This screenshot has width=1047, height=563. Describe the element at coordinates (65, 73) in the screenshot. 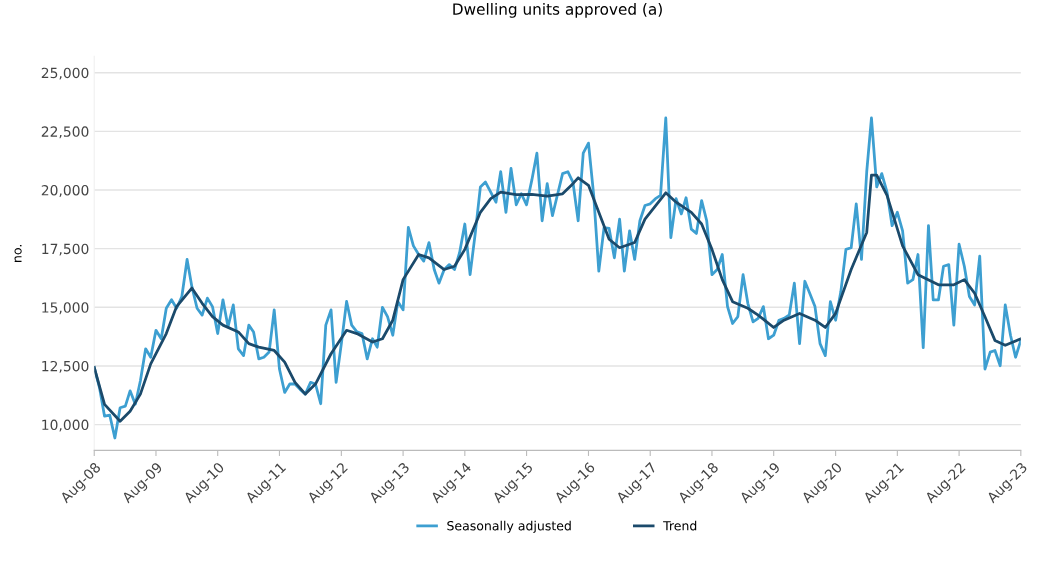

I see `y-tick-label: 25,000` at that location.